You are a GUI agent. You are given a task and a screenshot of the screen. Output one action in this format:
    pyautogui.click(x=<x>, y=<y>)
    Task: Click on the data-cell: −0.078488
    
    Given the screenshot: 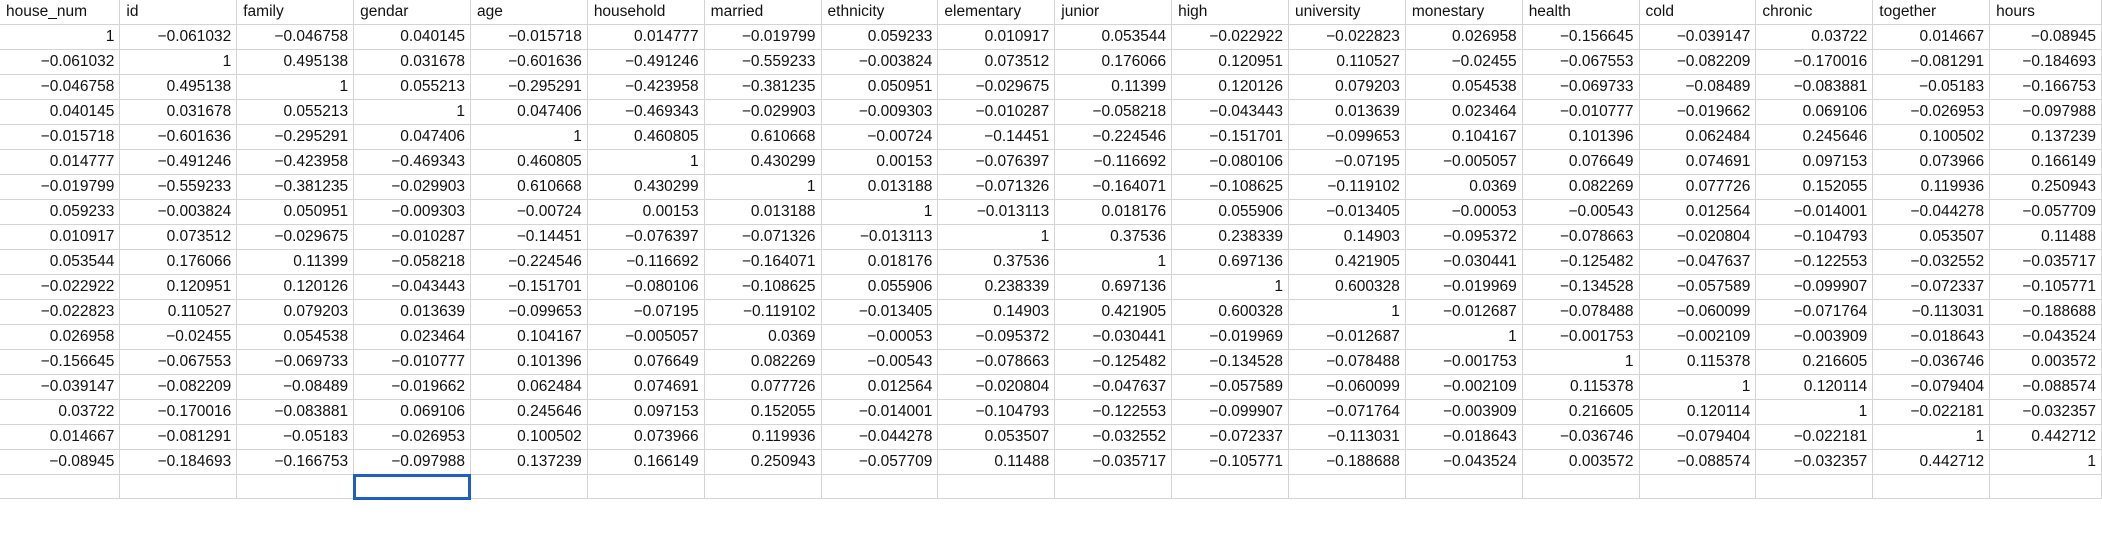 What is the action you would take?
    pyautogui.click(x=1581, y=312)
    